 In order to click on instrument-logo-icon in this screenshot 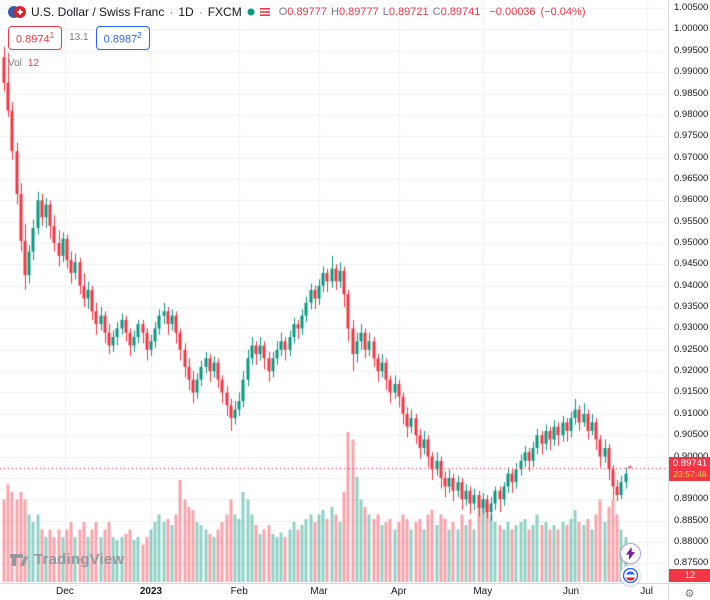, I will do `click(17, 12)`.